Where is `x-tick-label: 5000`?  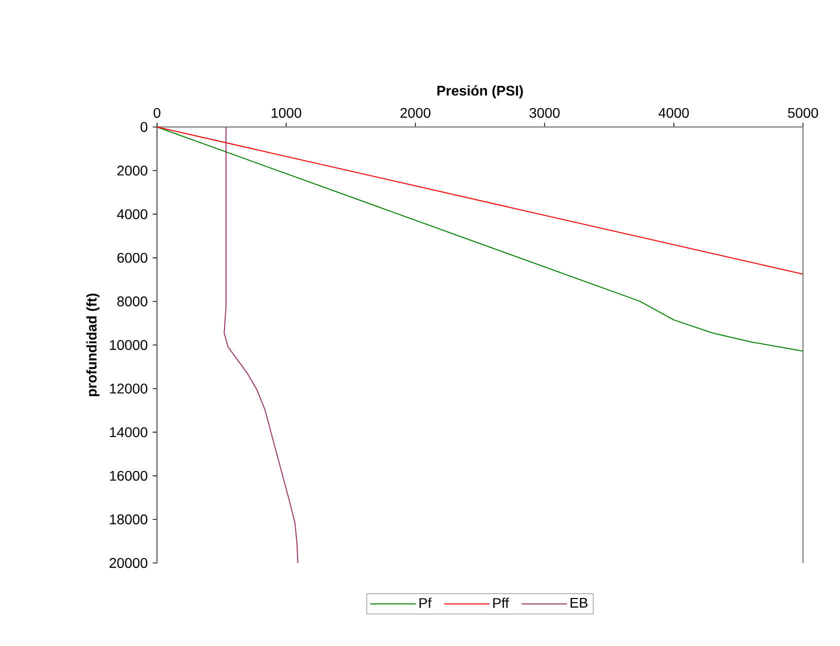
x-tick-label: 5000 is located at coordinates (803, 113).